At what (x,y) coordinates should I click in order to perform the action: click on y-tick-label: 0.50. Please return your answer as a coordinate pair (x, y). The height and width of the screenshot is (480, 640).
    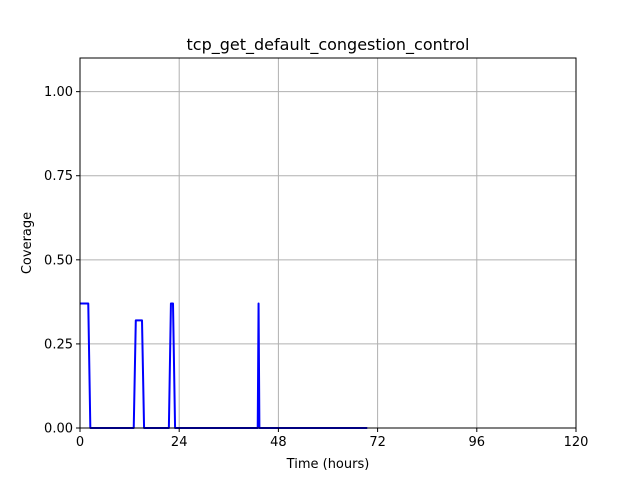
    Looking at the image, I should click on (58, 260).